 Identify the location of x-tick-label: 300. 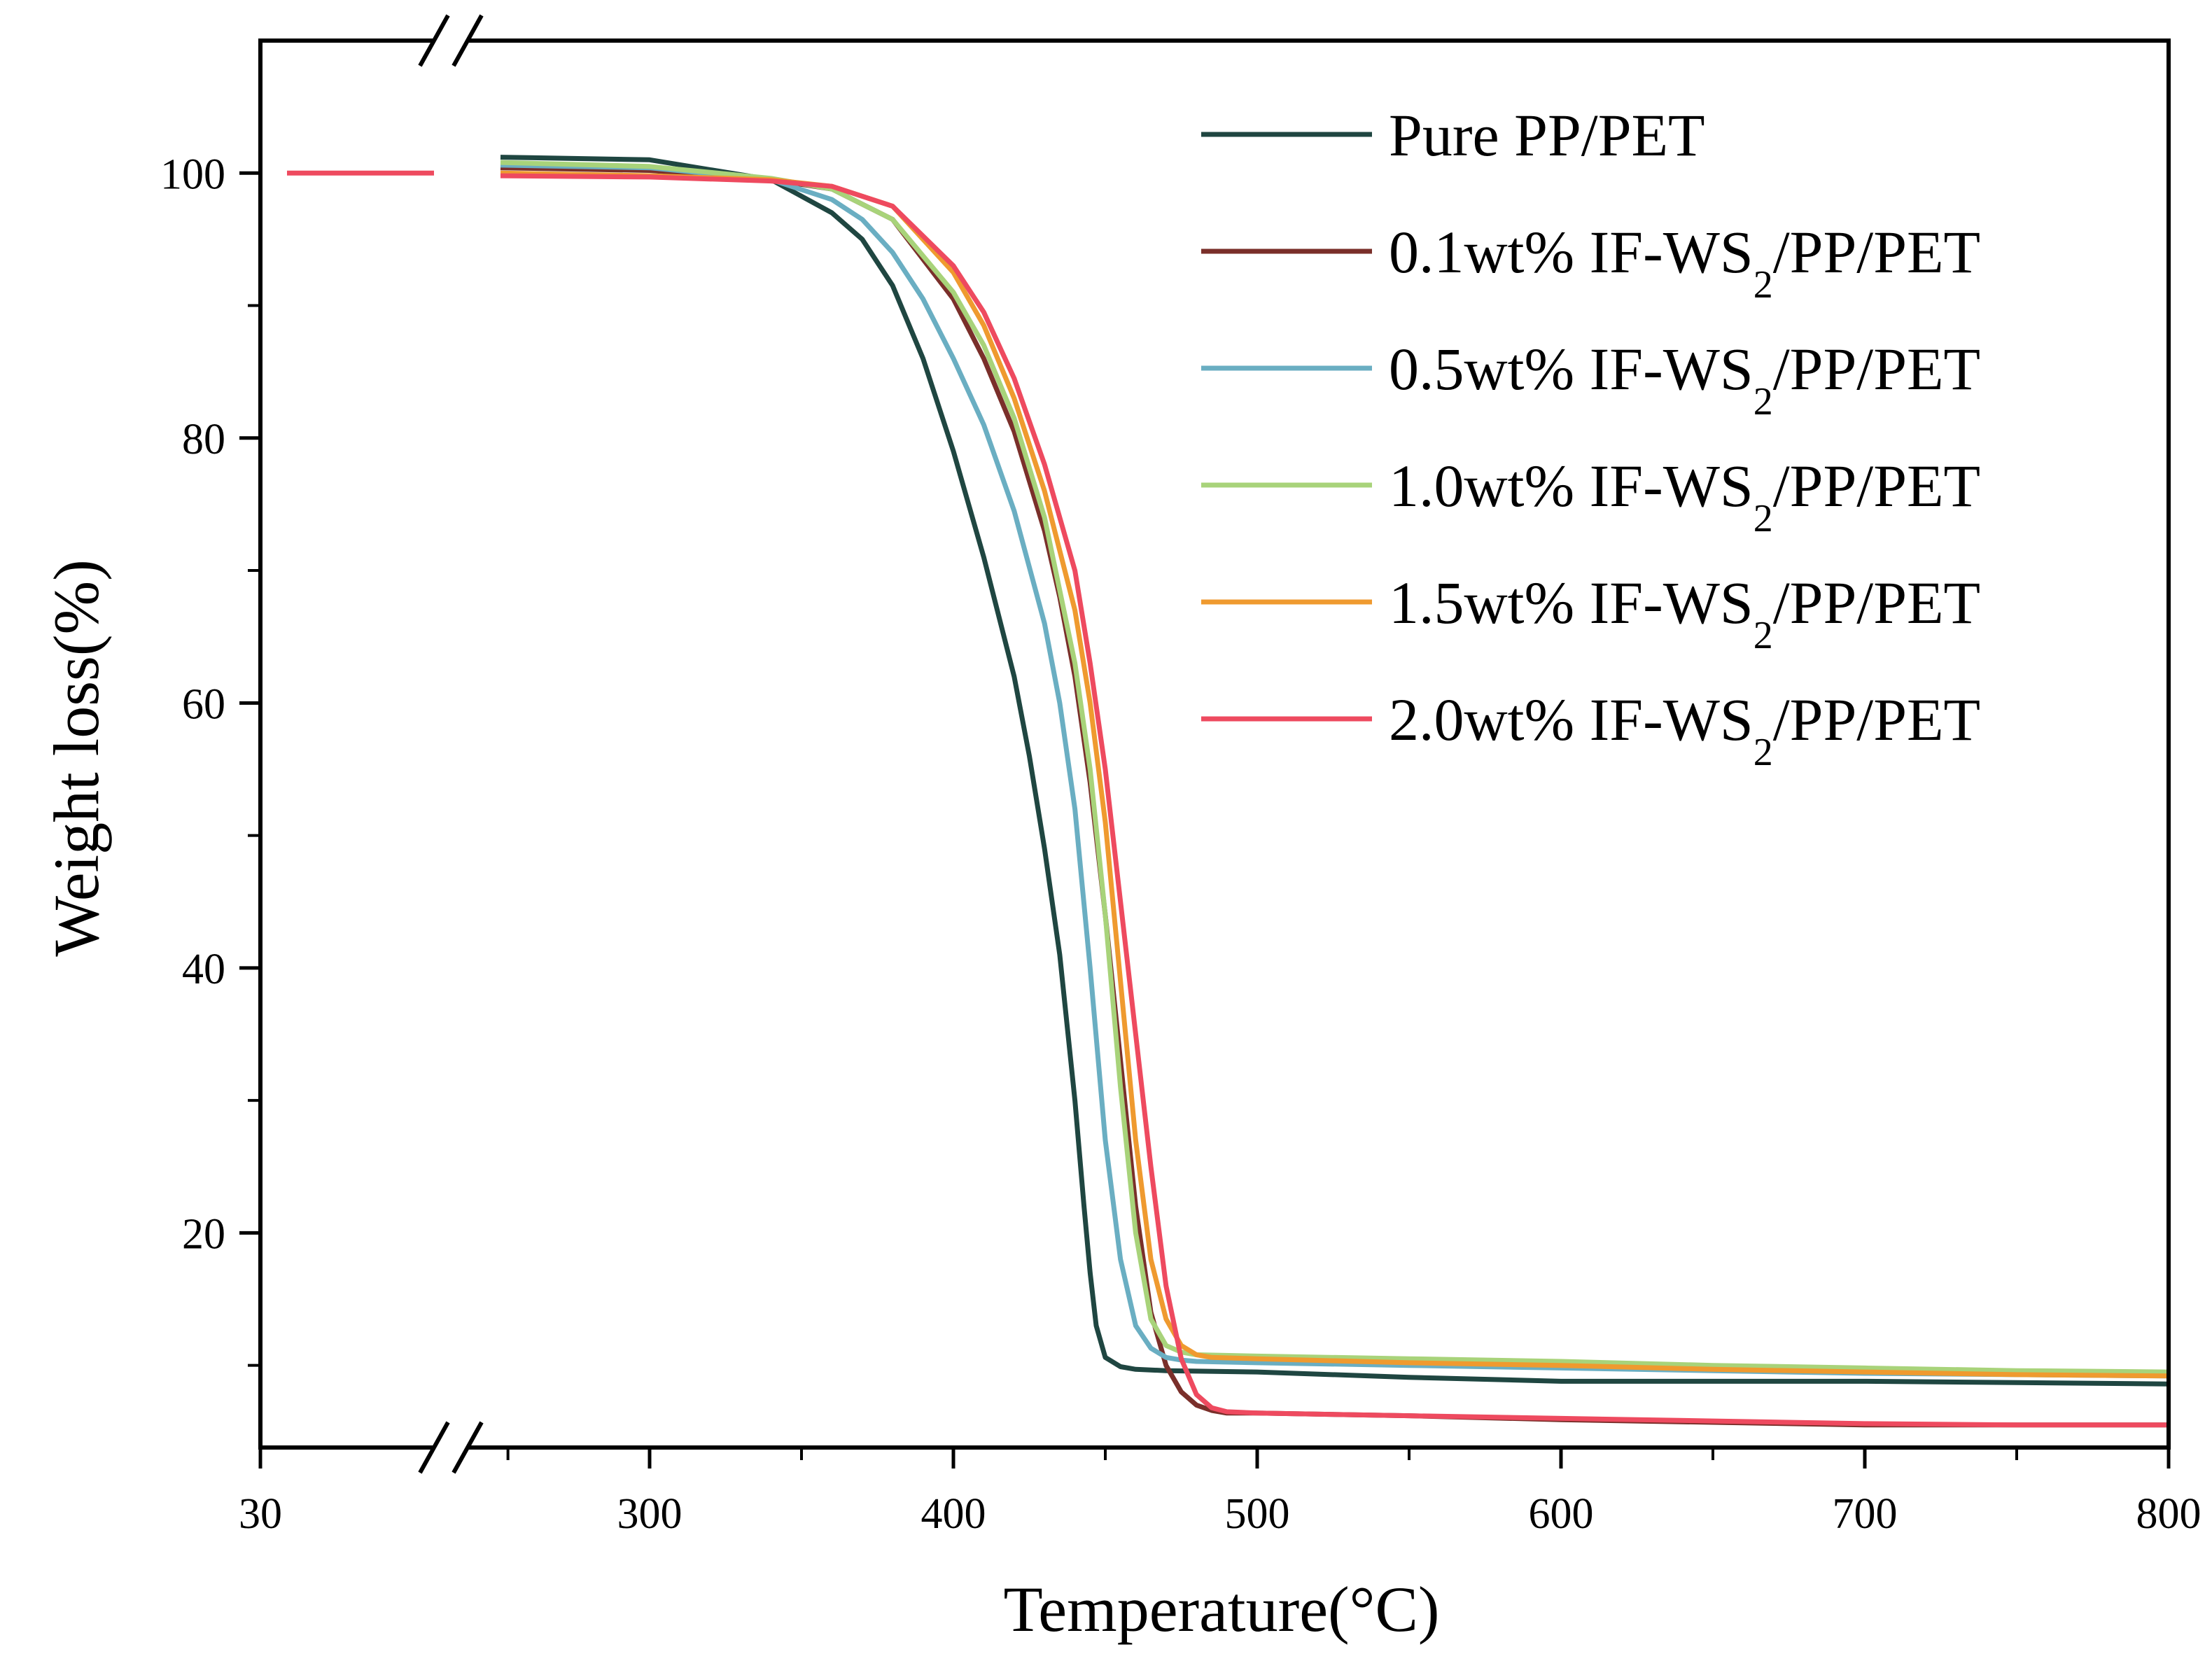
(649, 1514).